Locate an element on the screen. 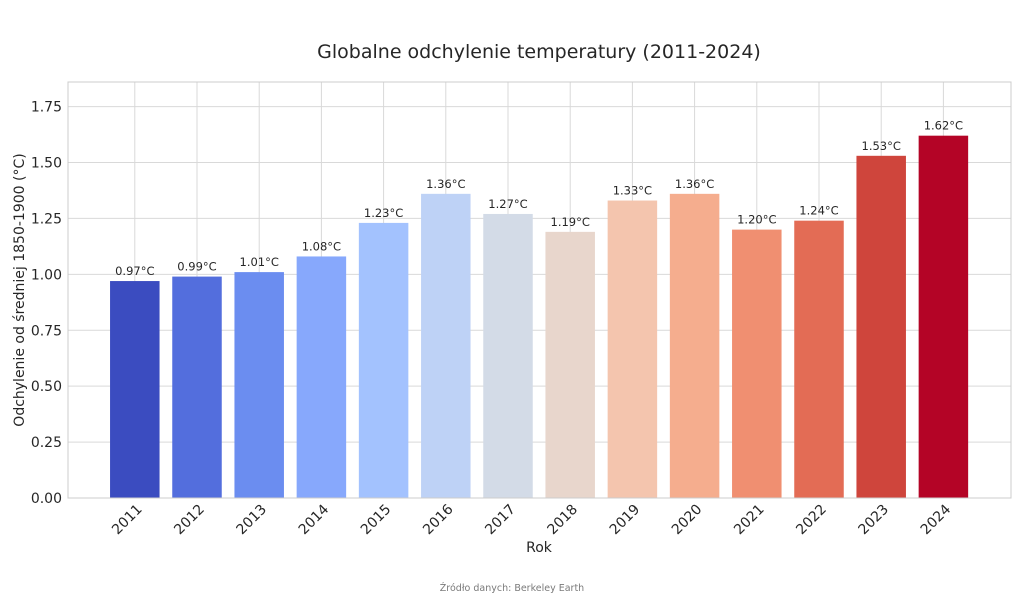 This screenshot has height=597, width=1024. data-label-2020: 1.36°C is located at coordinates (694, 184).